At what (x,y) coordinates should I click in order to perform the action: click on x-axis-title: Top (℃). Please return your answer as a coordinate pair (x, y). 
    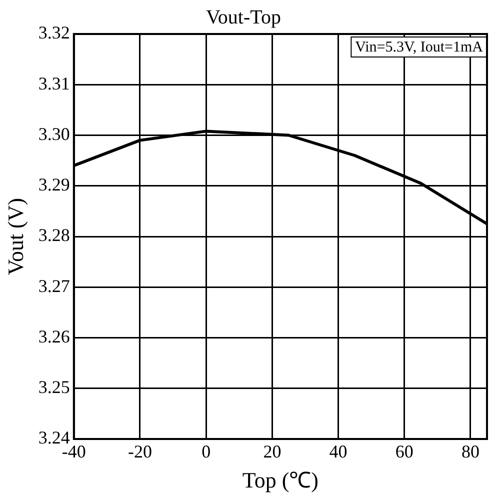
    Looking at the image, I should click on (280, 480).